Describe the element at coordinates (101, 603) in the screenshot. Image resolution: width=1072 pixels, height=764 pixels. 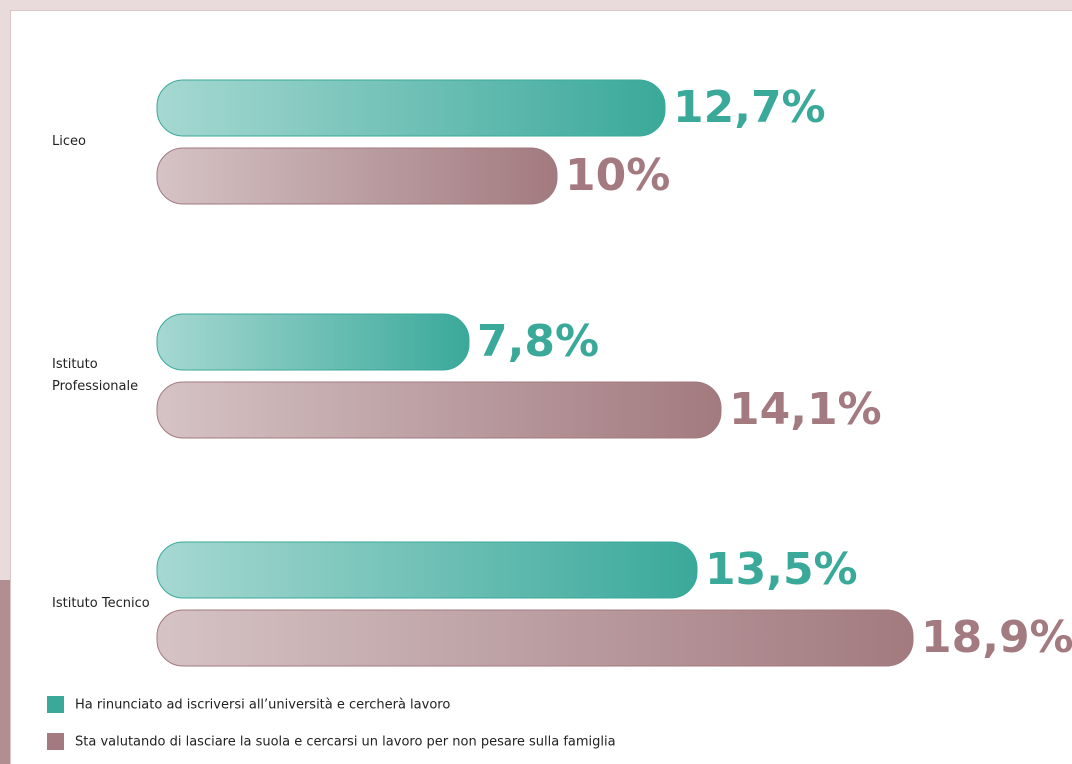
I see `category-label: Istituto Tecnico` at that location.